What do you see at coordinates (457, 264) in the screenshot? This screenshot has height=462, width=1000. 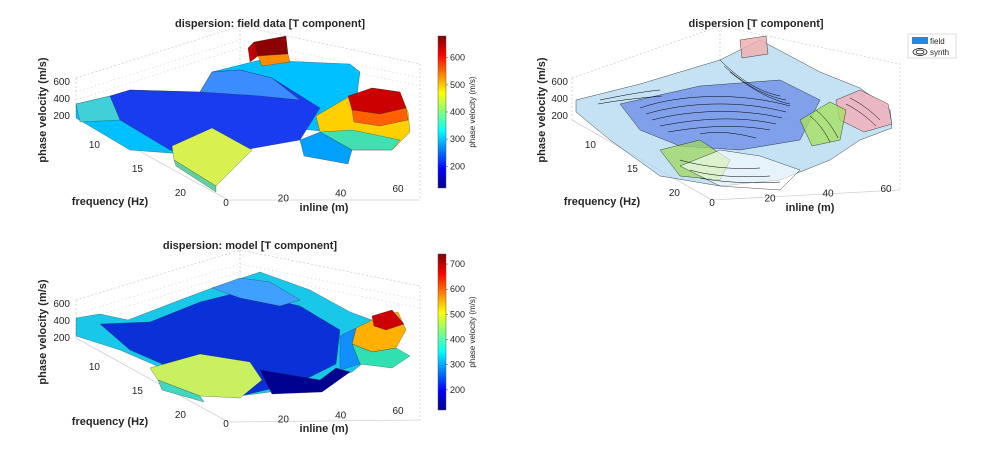 I see `colorbar-tick-label: 700` at bounding box center [457, 264].